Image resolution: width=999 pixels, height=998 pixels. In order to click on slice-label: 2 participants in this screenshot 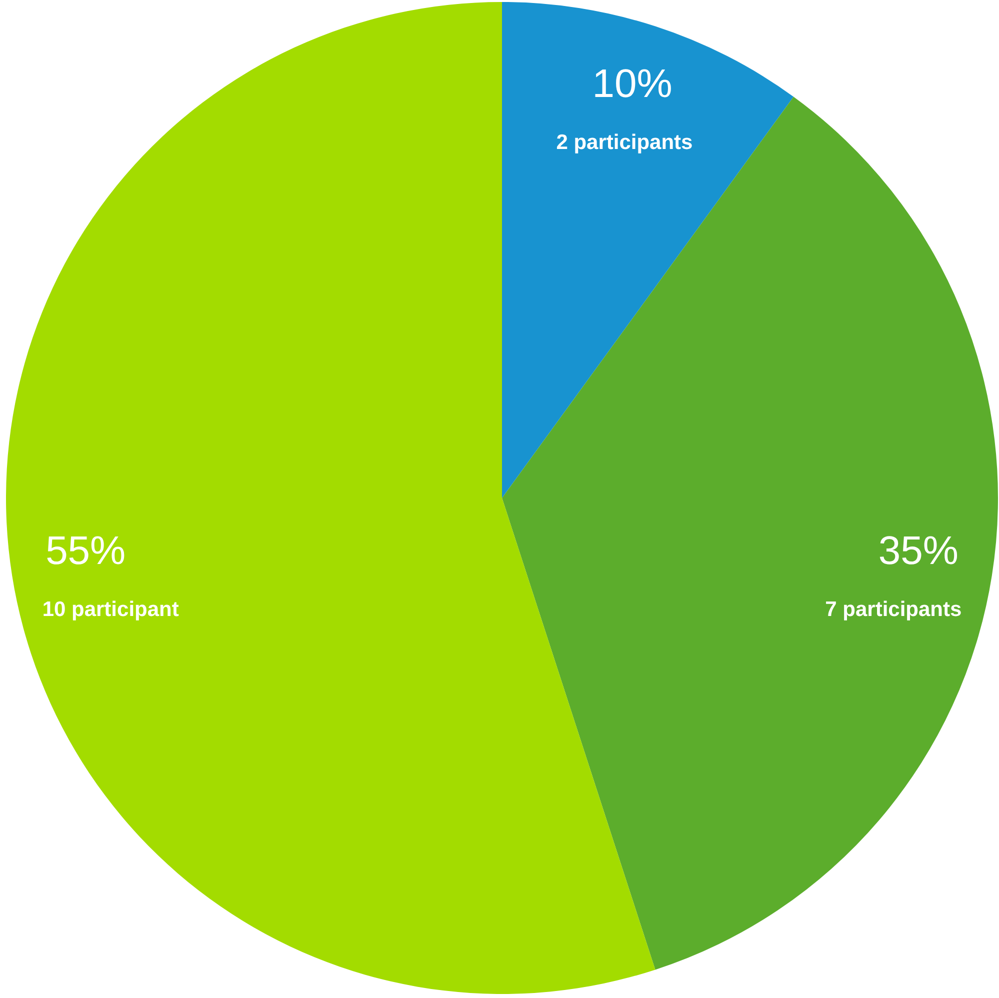, I will do `click(624, 142)`.